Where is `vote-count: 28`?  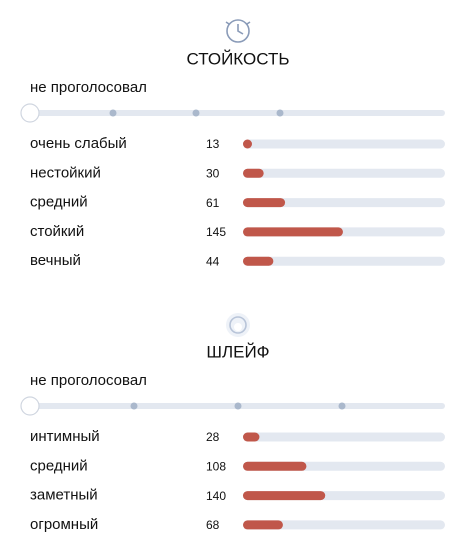 vote-count: 28 is located at coordinates (213, 437).